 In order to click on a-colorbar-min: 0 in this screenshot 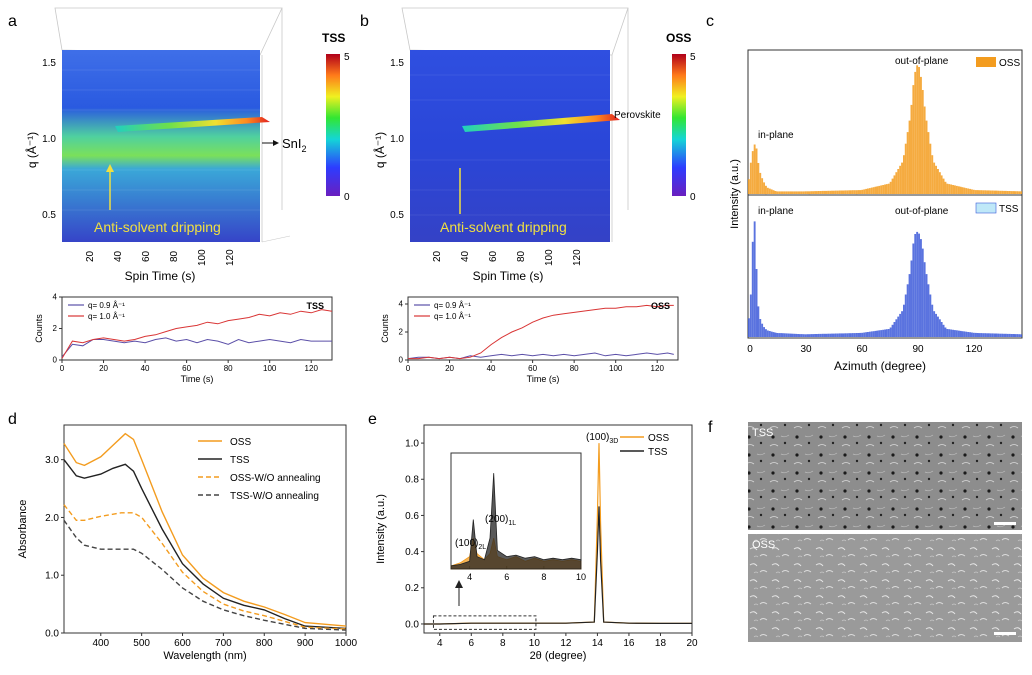, I will do `click(347, 197)`.